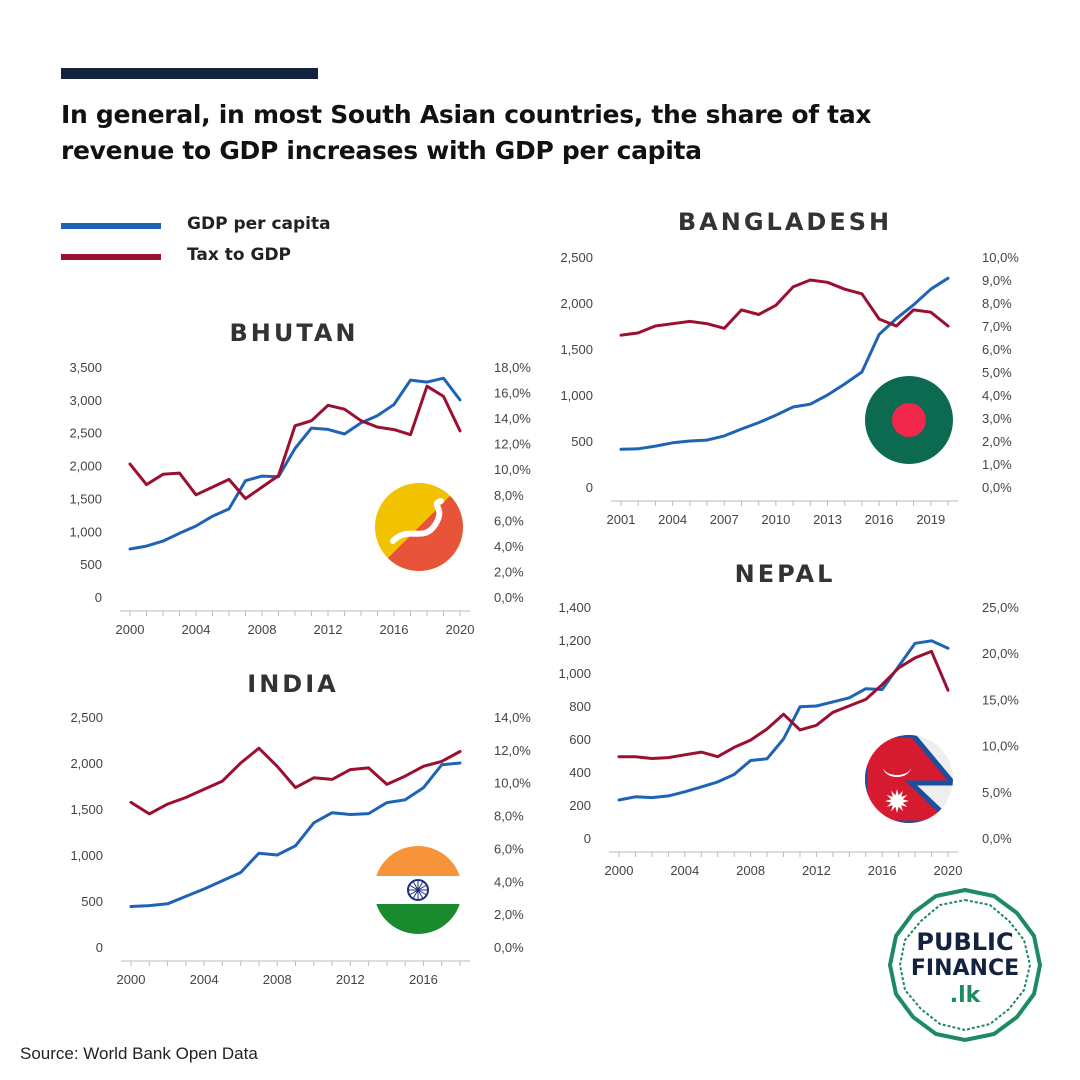  I want to click on logo-badge-inner, so click(965, 965).